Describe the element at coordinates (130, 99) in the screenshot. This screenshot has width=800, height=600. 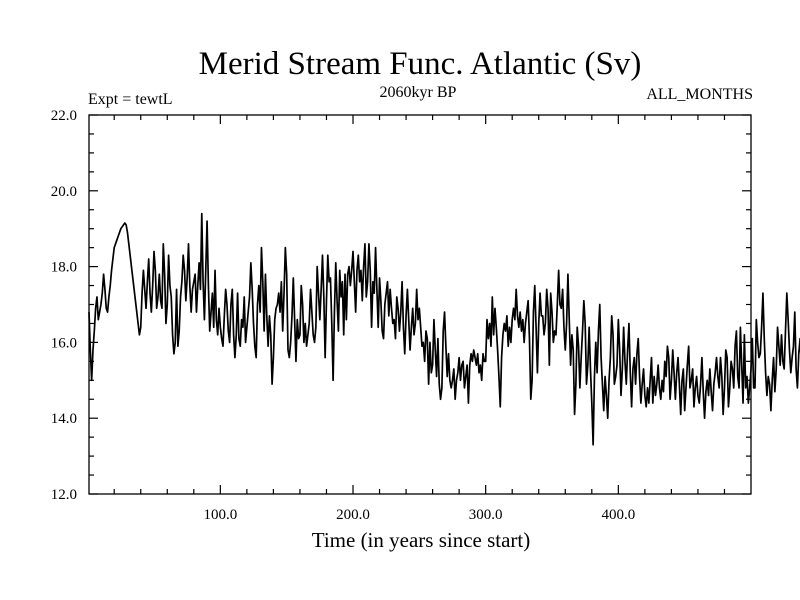
I see `experiment-label: Expt = tewtL` at that location.